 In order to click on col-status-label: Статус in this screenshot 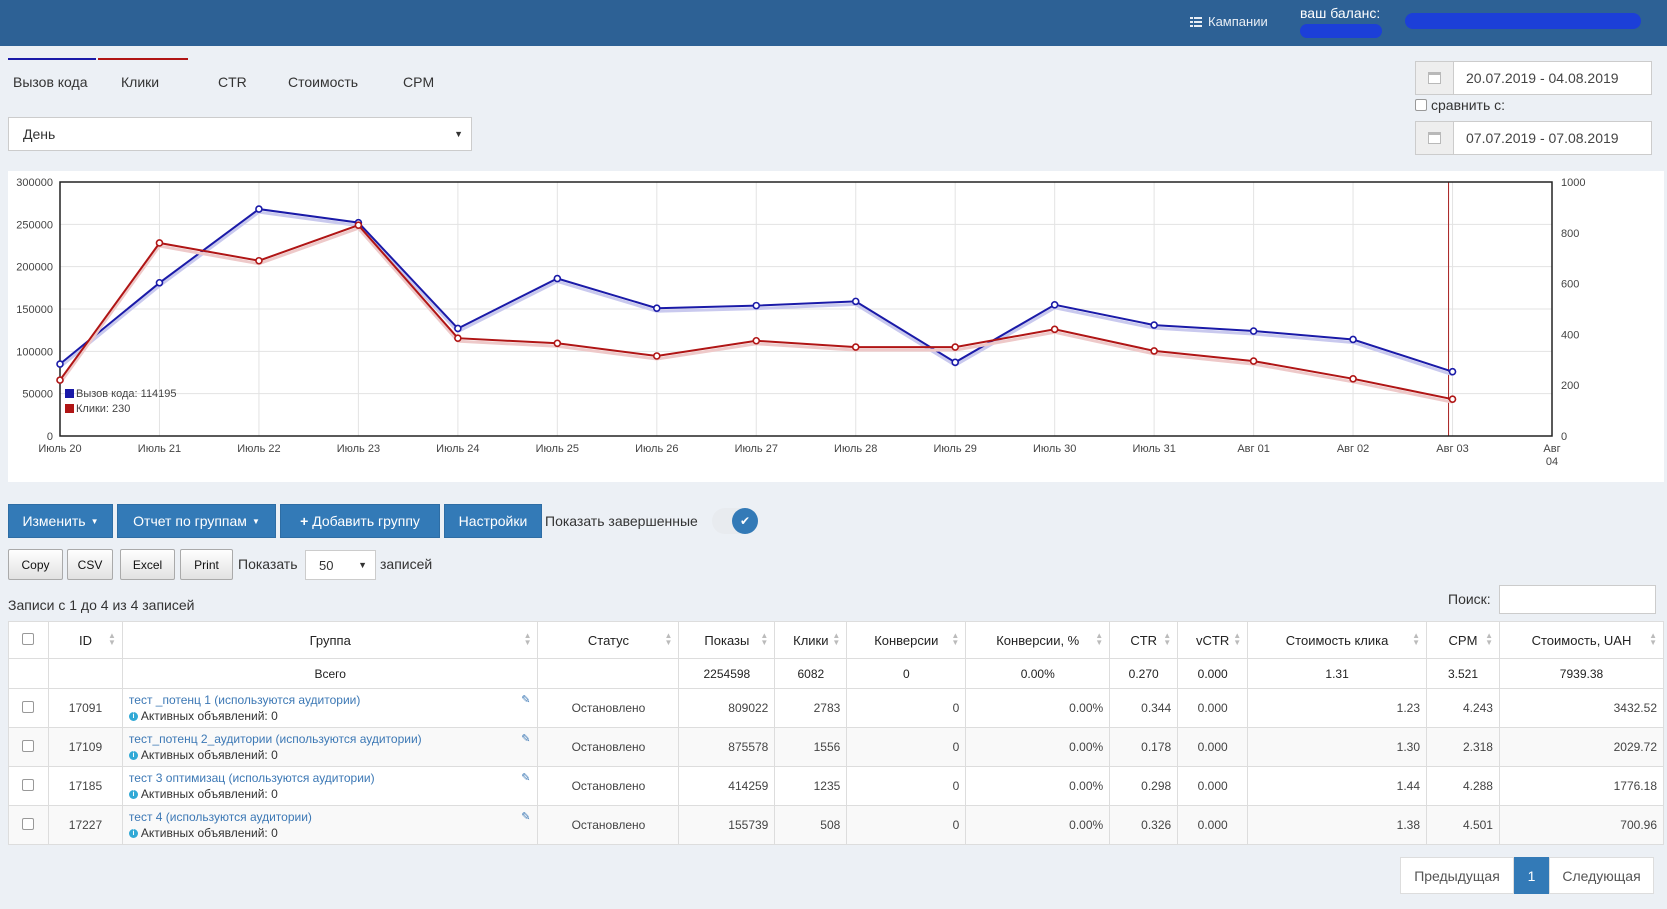, I will do `click(608, 640)`.